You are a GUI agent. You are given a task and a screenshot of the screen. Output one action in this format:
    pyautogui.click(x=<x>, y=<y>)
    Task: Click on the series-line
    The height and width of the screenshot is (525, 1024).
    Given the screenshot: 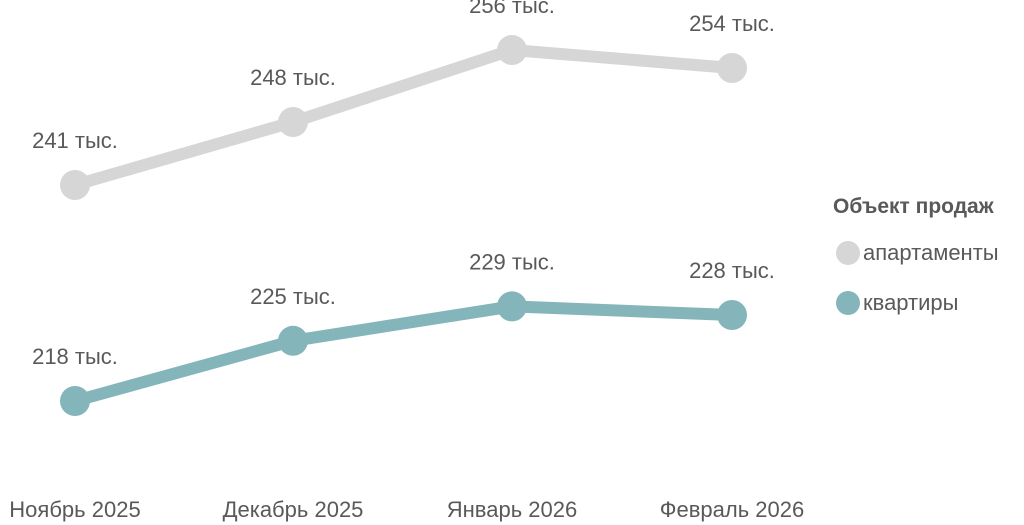 What is the action you would take?
    pyautogui.click(x=403, y=353)
    